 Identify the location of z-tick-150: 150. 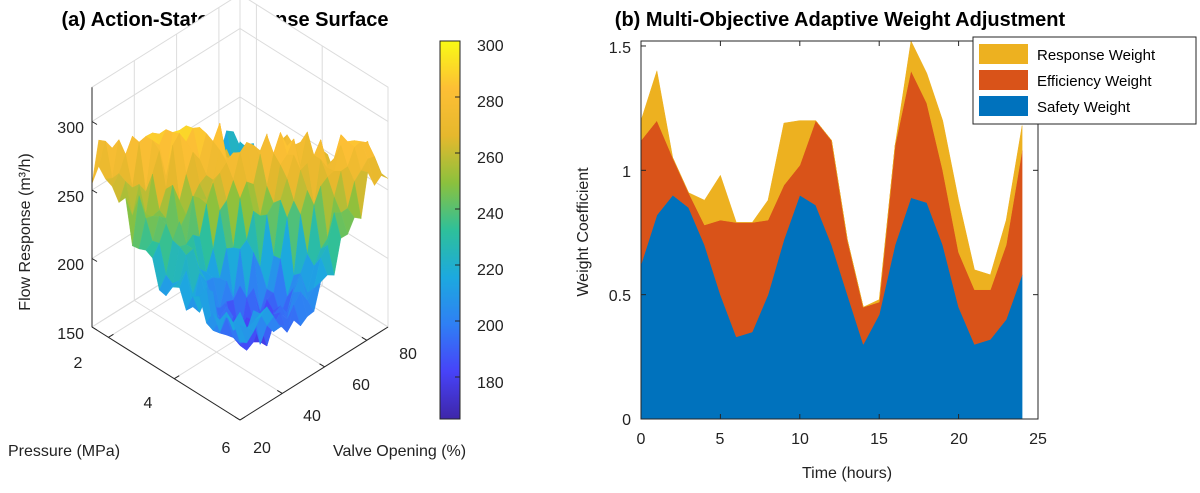
(70, 334).